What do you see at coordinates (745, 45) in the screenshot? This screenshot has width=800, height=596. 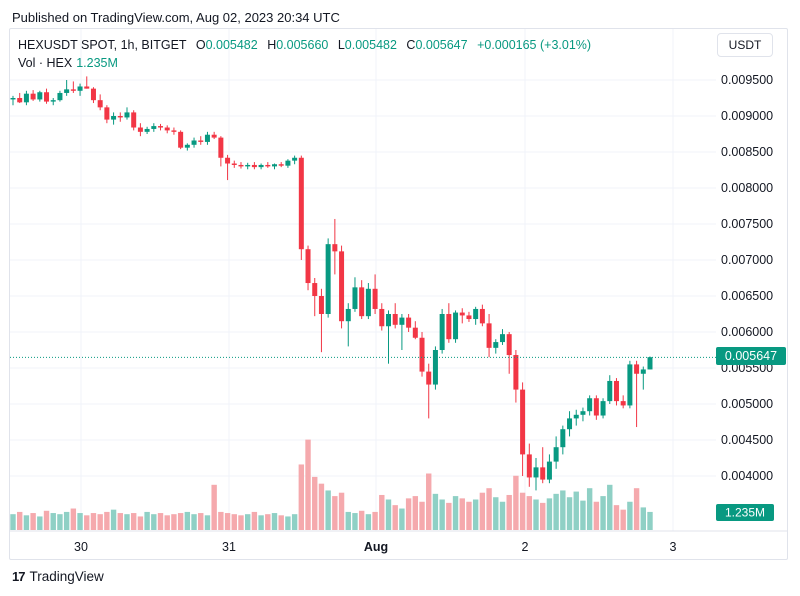 I see `currency-button: USDT` at bounding box center [745, 45].